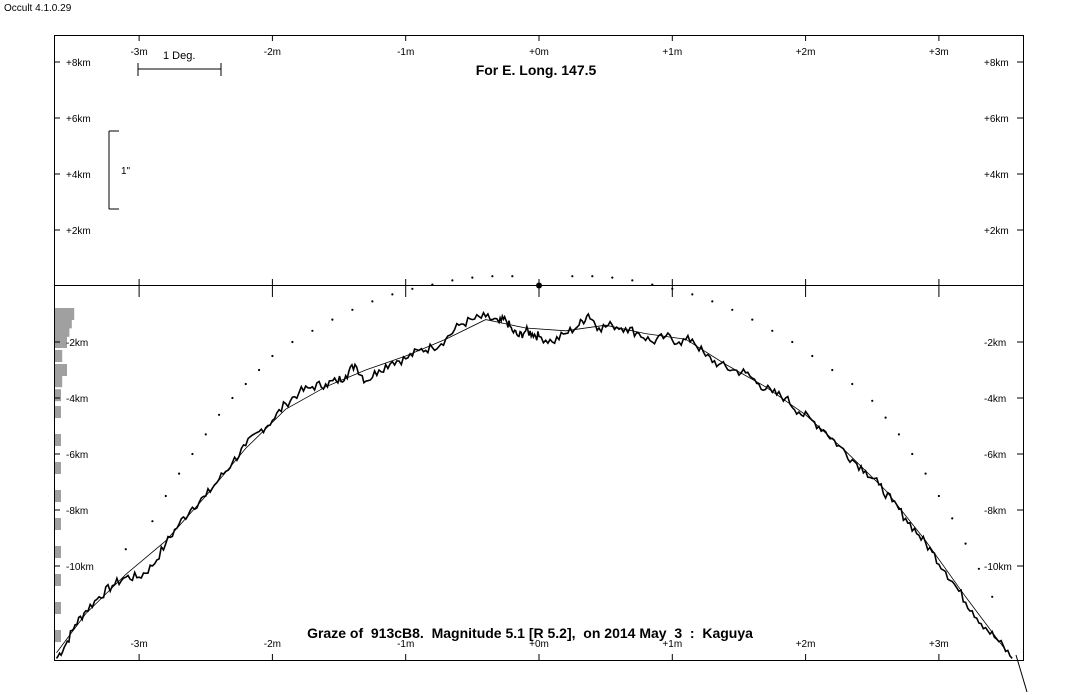  I want to click on y-tick-label-right: +6km, so click(996, 119).